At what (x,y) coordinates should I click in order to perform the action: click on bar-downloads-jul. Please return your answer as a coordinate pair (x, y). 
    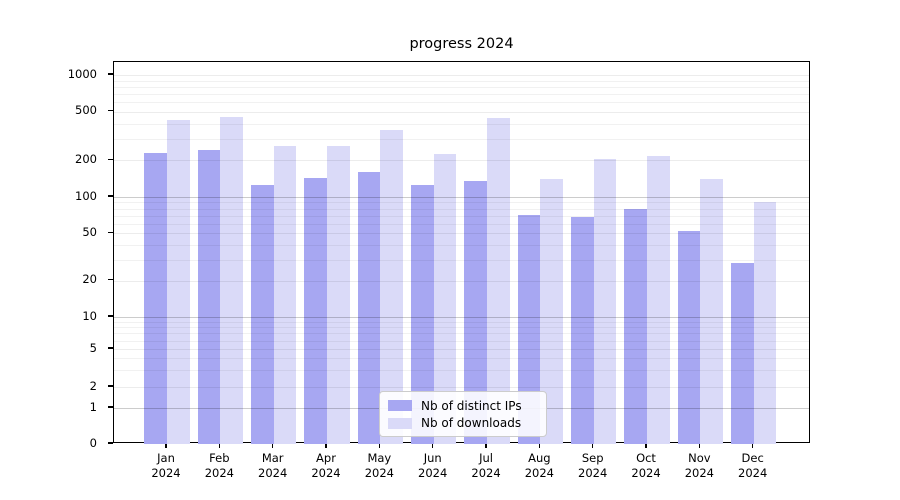
    Looking at the image, I should click on (498, 280).